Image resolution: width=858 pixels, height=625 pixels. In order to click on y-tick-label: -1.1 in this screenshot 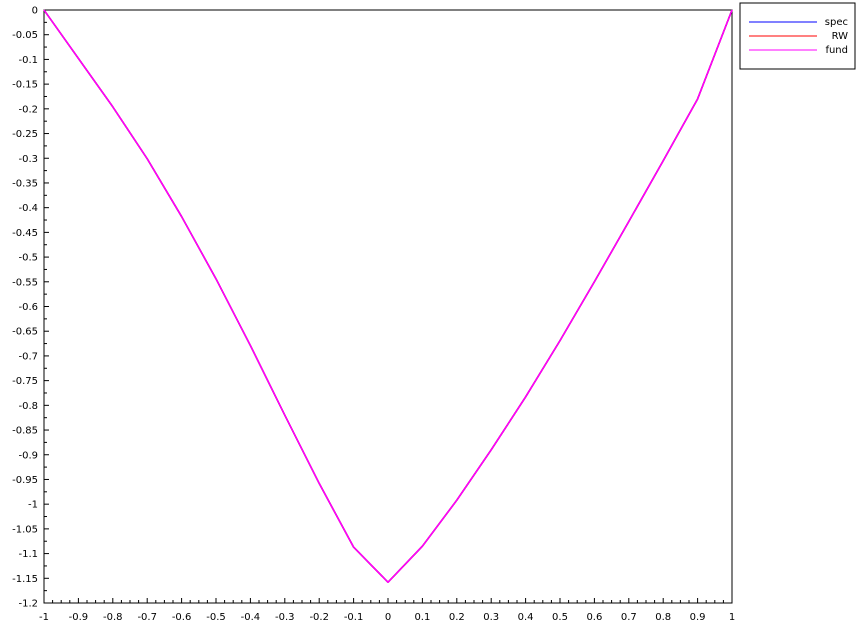, I will do `click(28, 554)`.